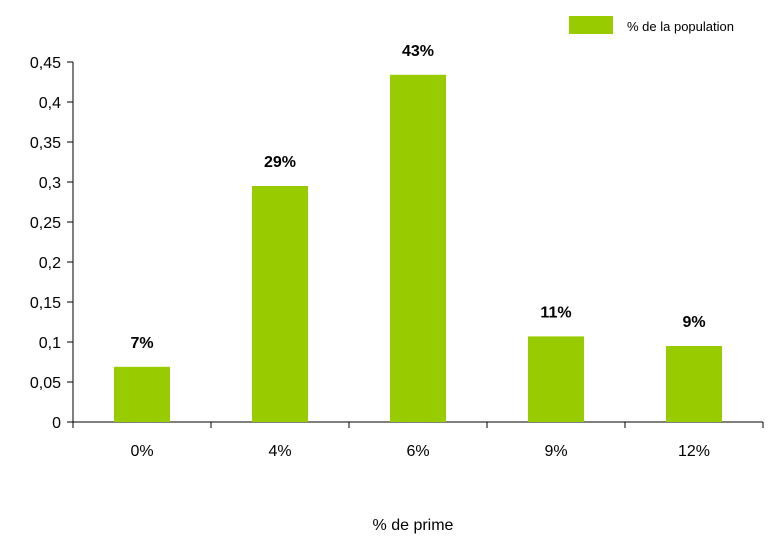 The image size is (772, 540). Describe the element at coordinates (45, 383) in the screenshot. I see `y-tick-label: 0,05` at that location.